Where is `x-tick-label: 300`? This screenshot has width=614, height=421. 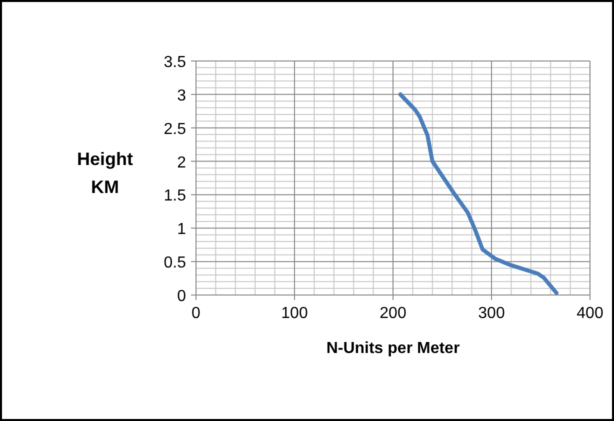
x-tick-label: 300 is located at coordinates (491, 313).